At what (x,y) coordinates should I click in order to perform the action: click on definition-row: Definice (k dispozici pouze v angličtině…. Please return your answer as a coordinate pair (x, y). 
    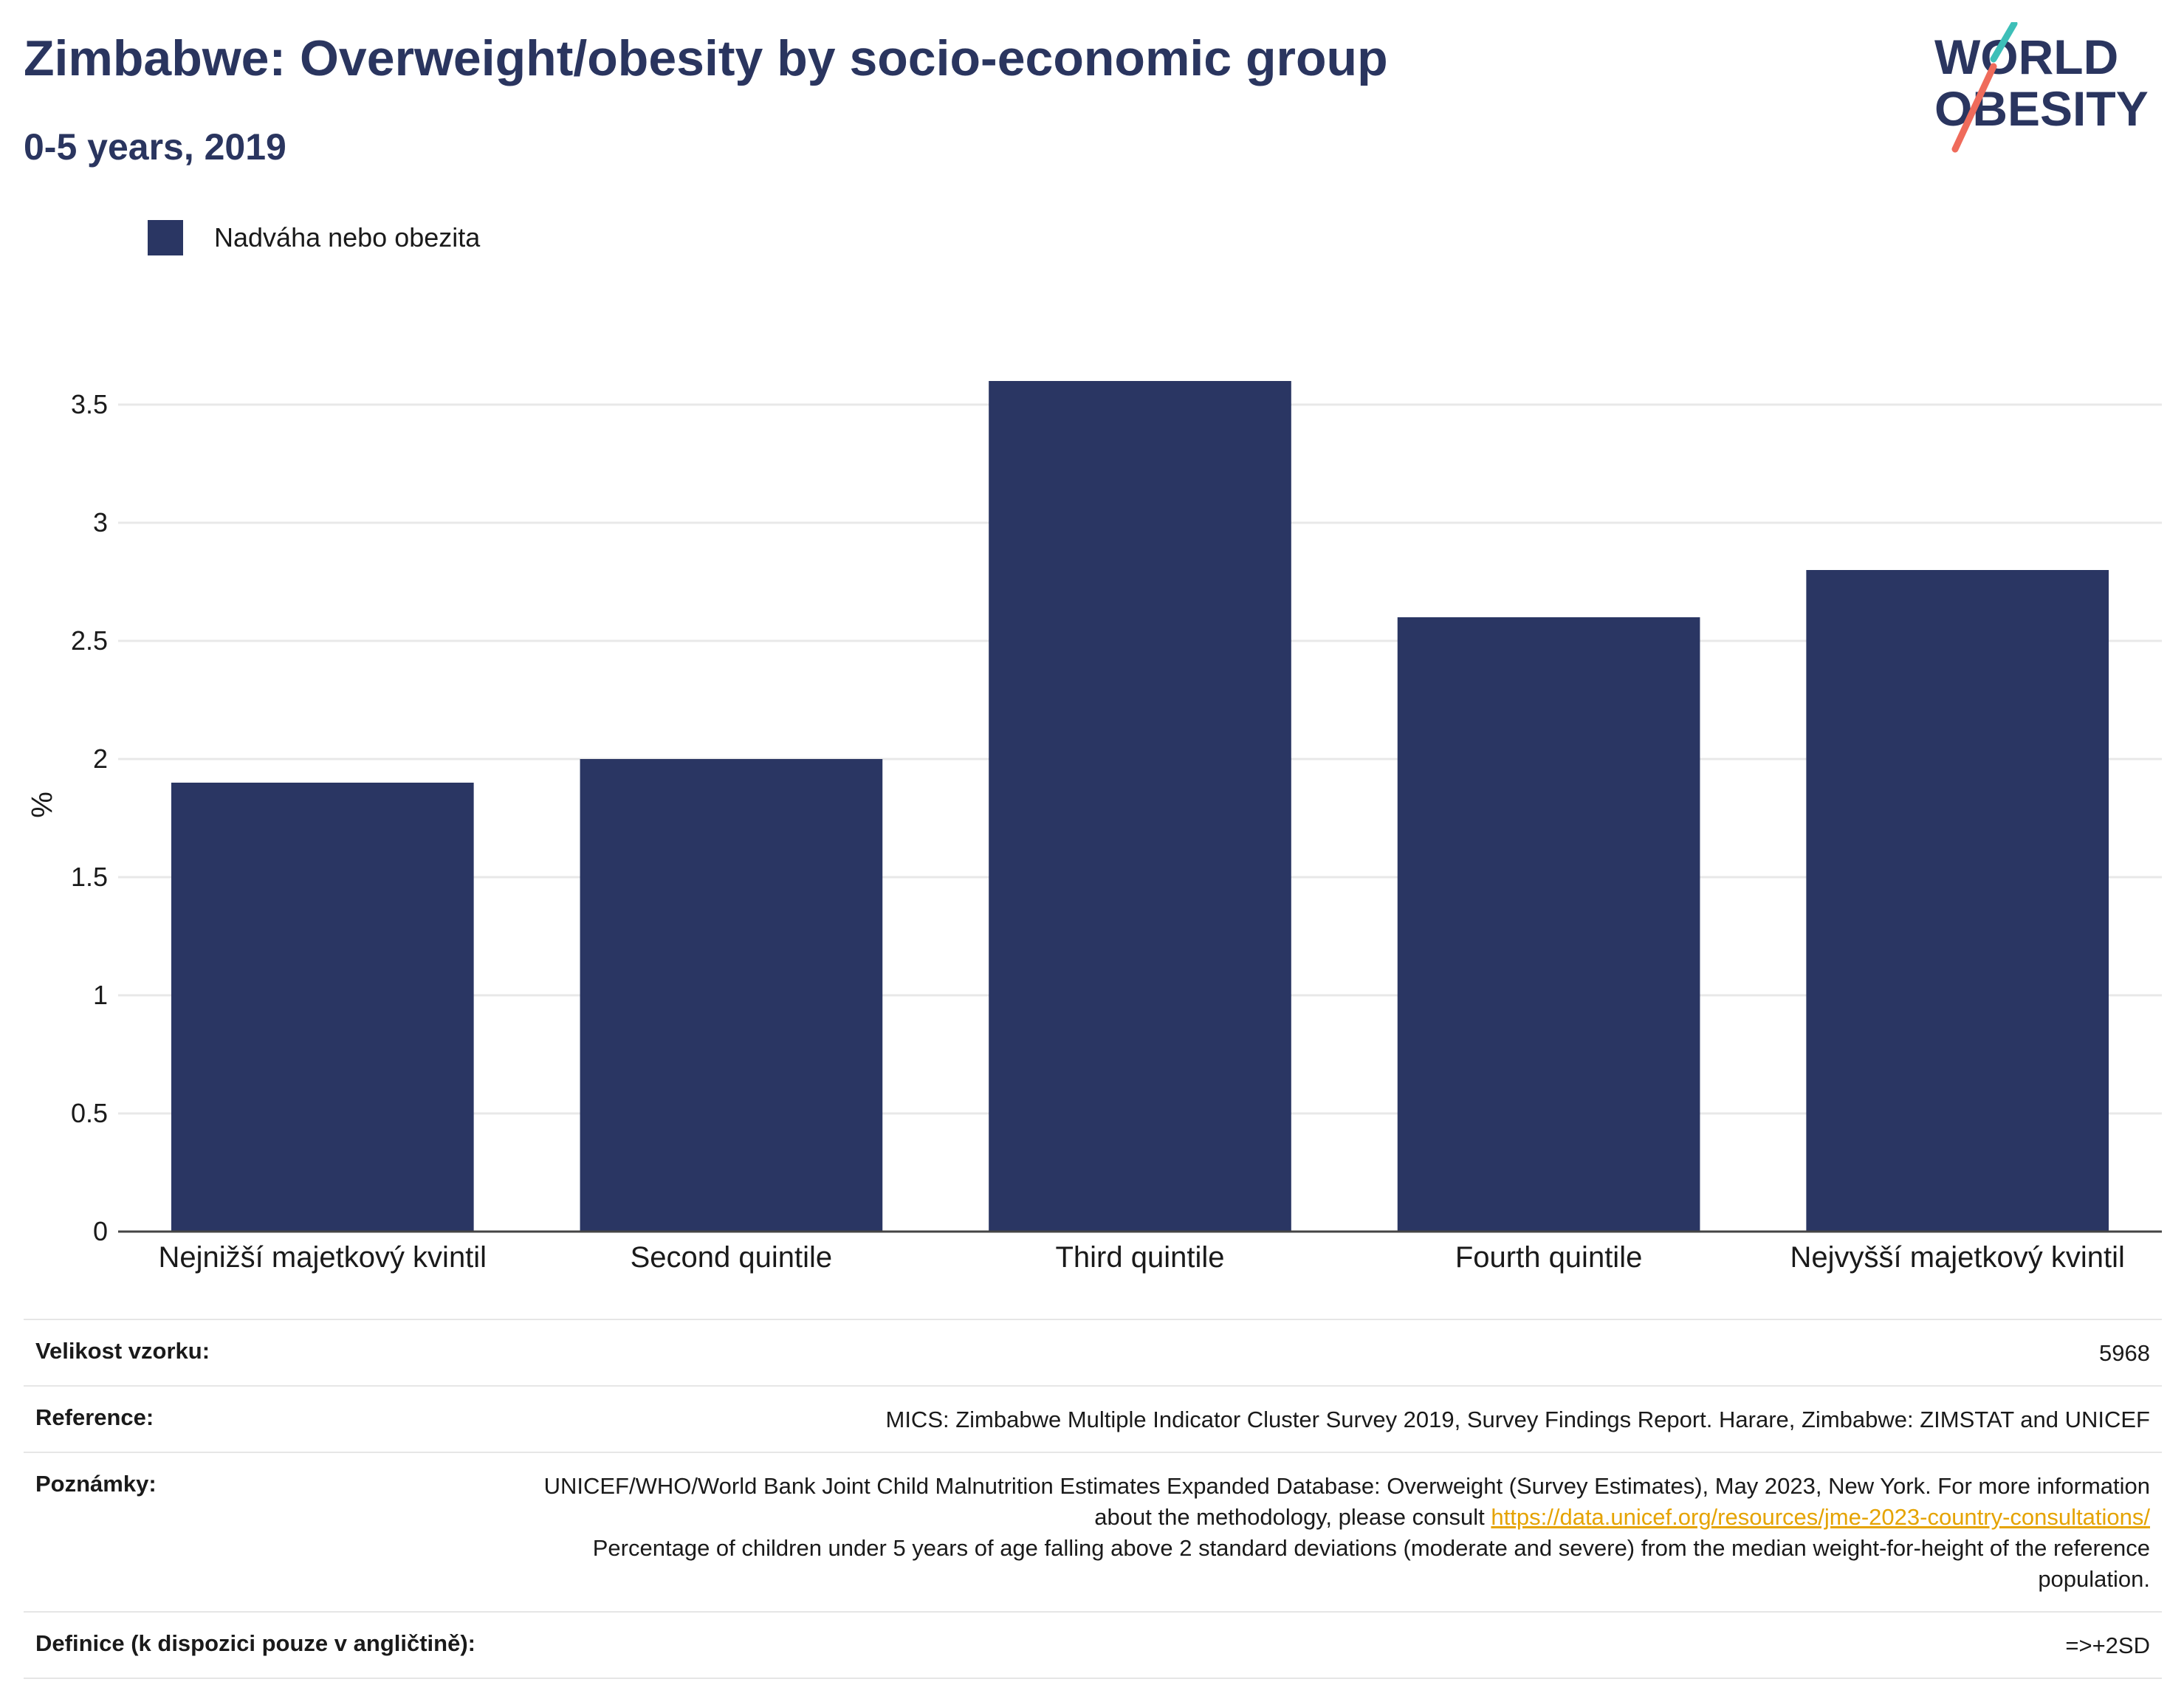
    Looking at the image, I should click on (1093, 1645).